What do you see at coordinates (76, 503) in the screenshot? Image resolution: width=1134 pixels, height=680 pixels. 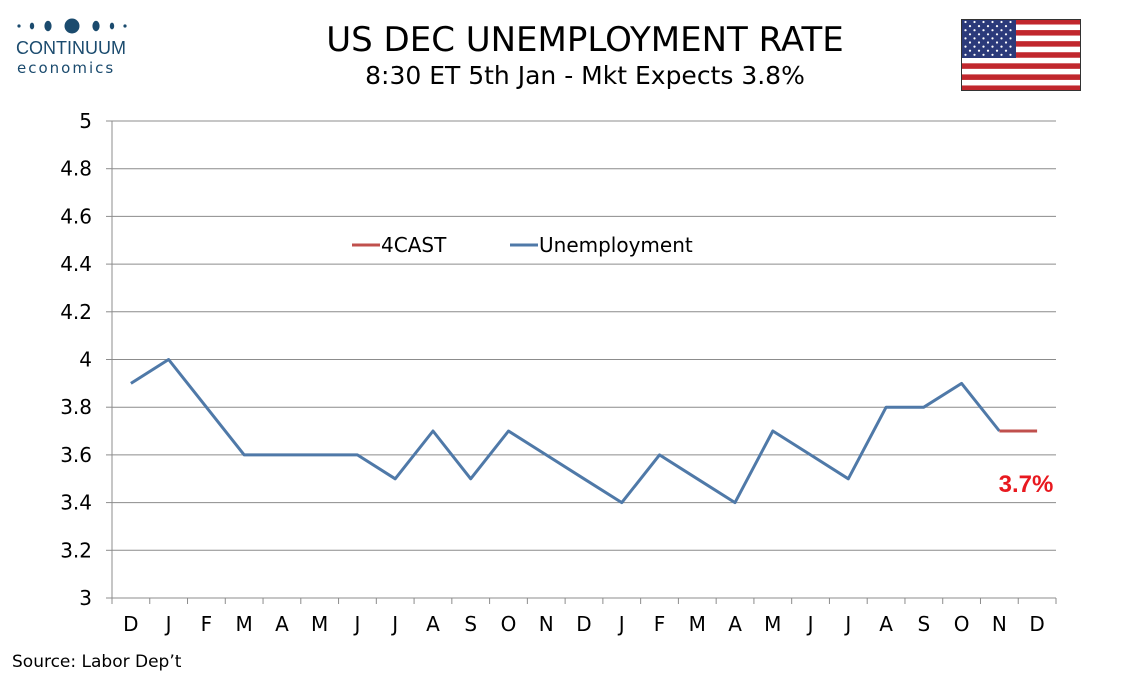 I see `y-tick-label: 3.4` at bounding box center [76, 503].